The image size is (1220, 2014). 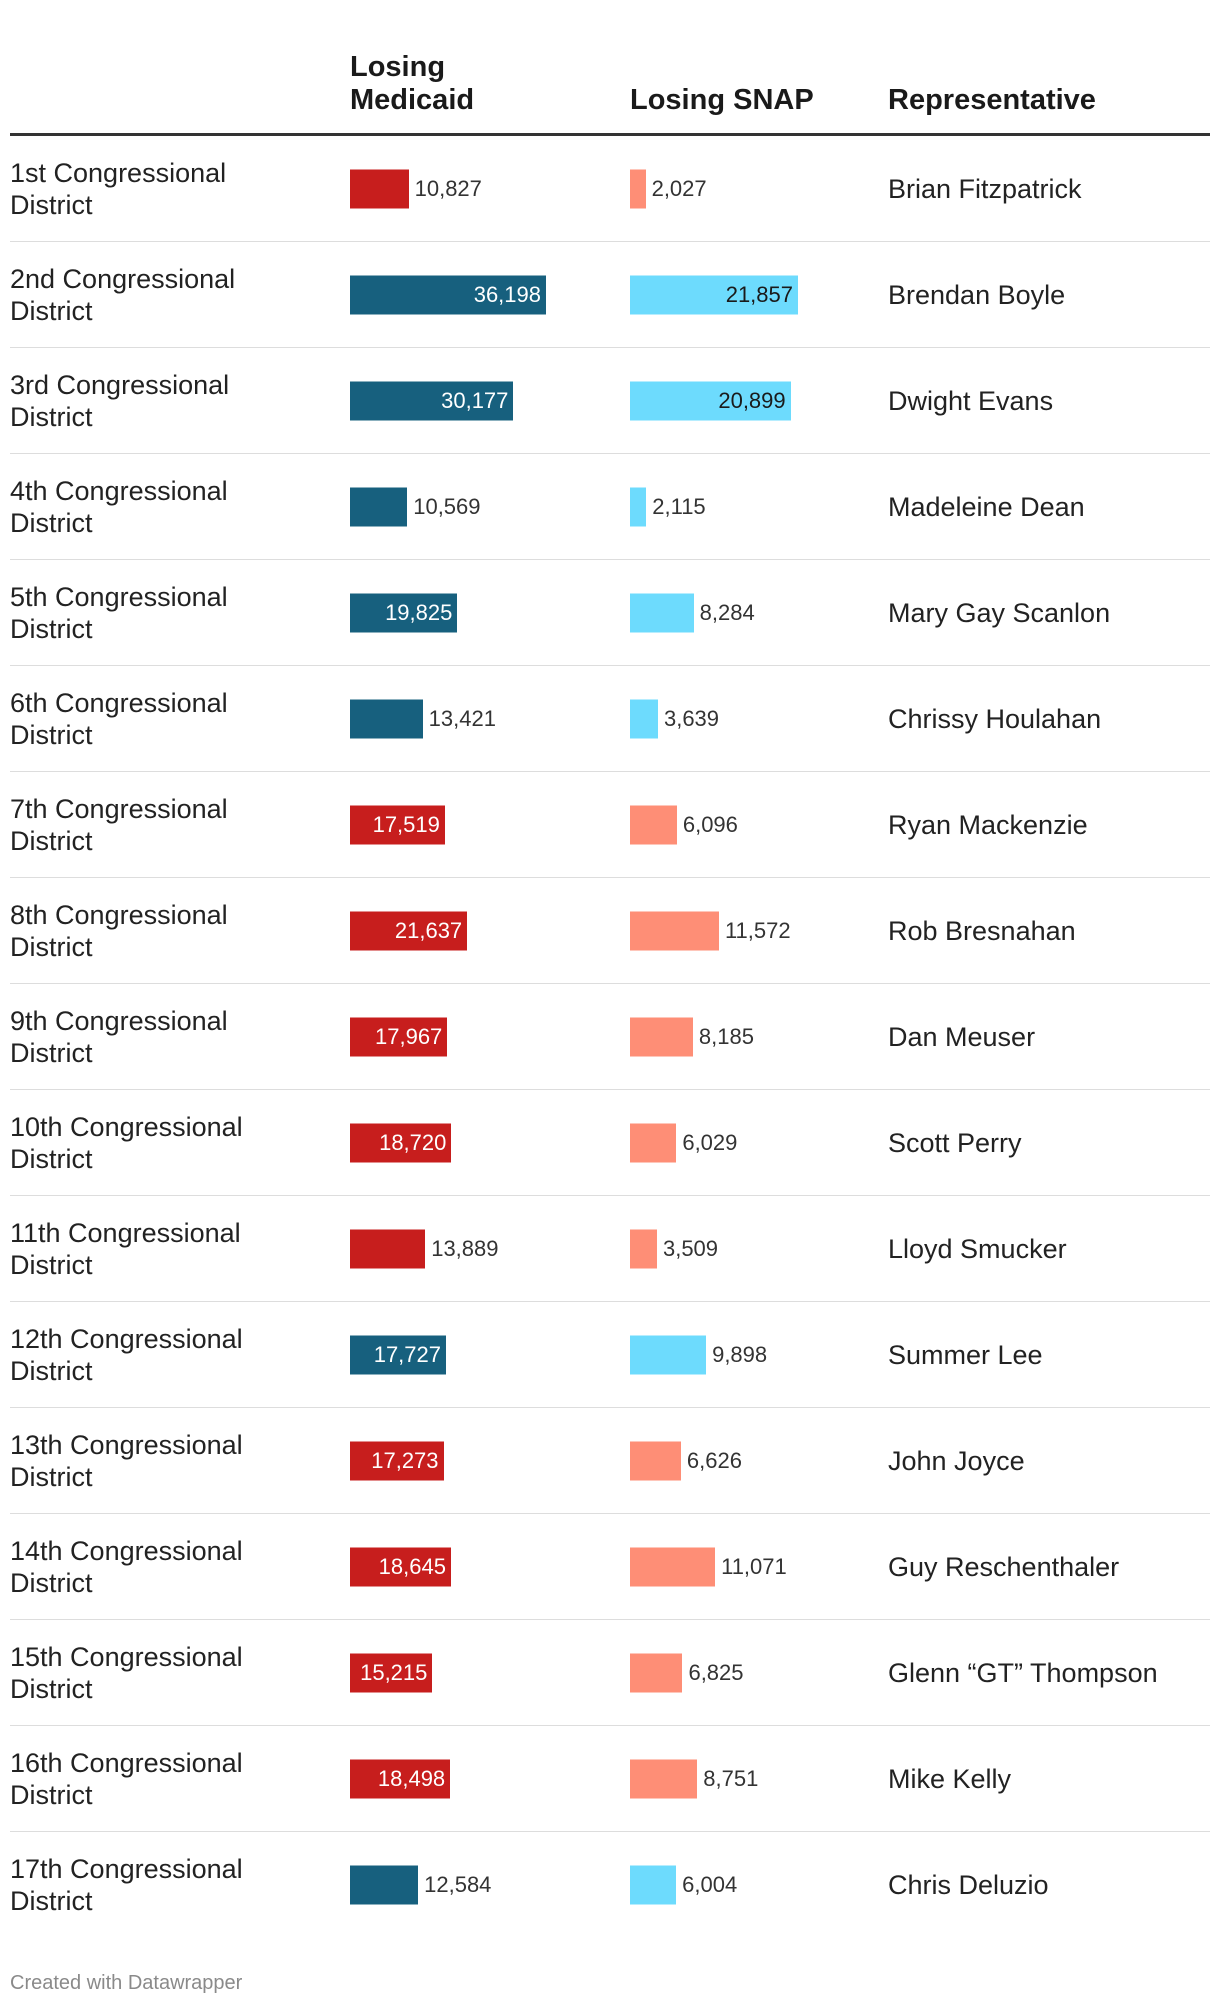 What do you see at coordinates (962, 1036) in the screenshot?
I see `representative-name: Dan Meuser` at bounding box center [962, 1036].